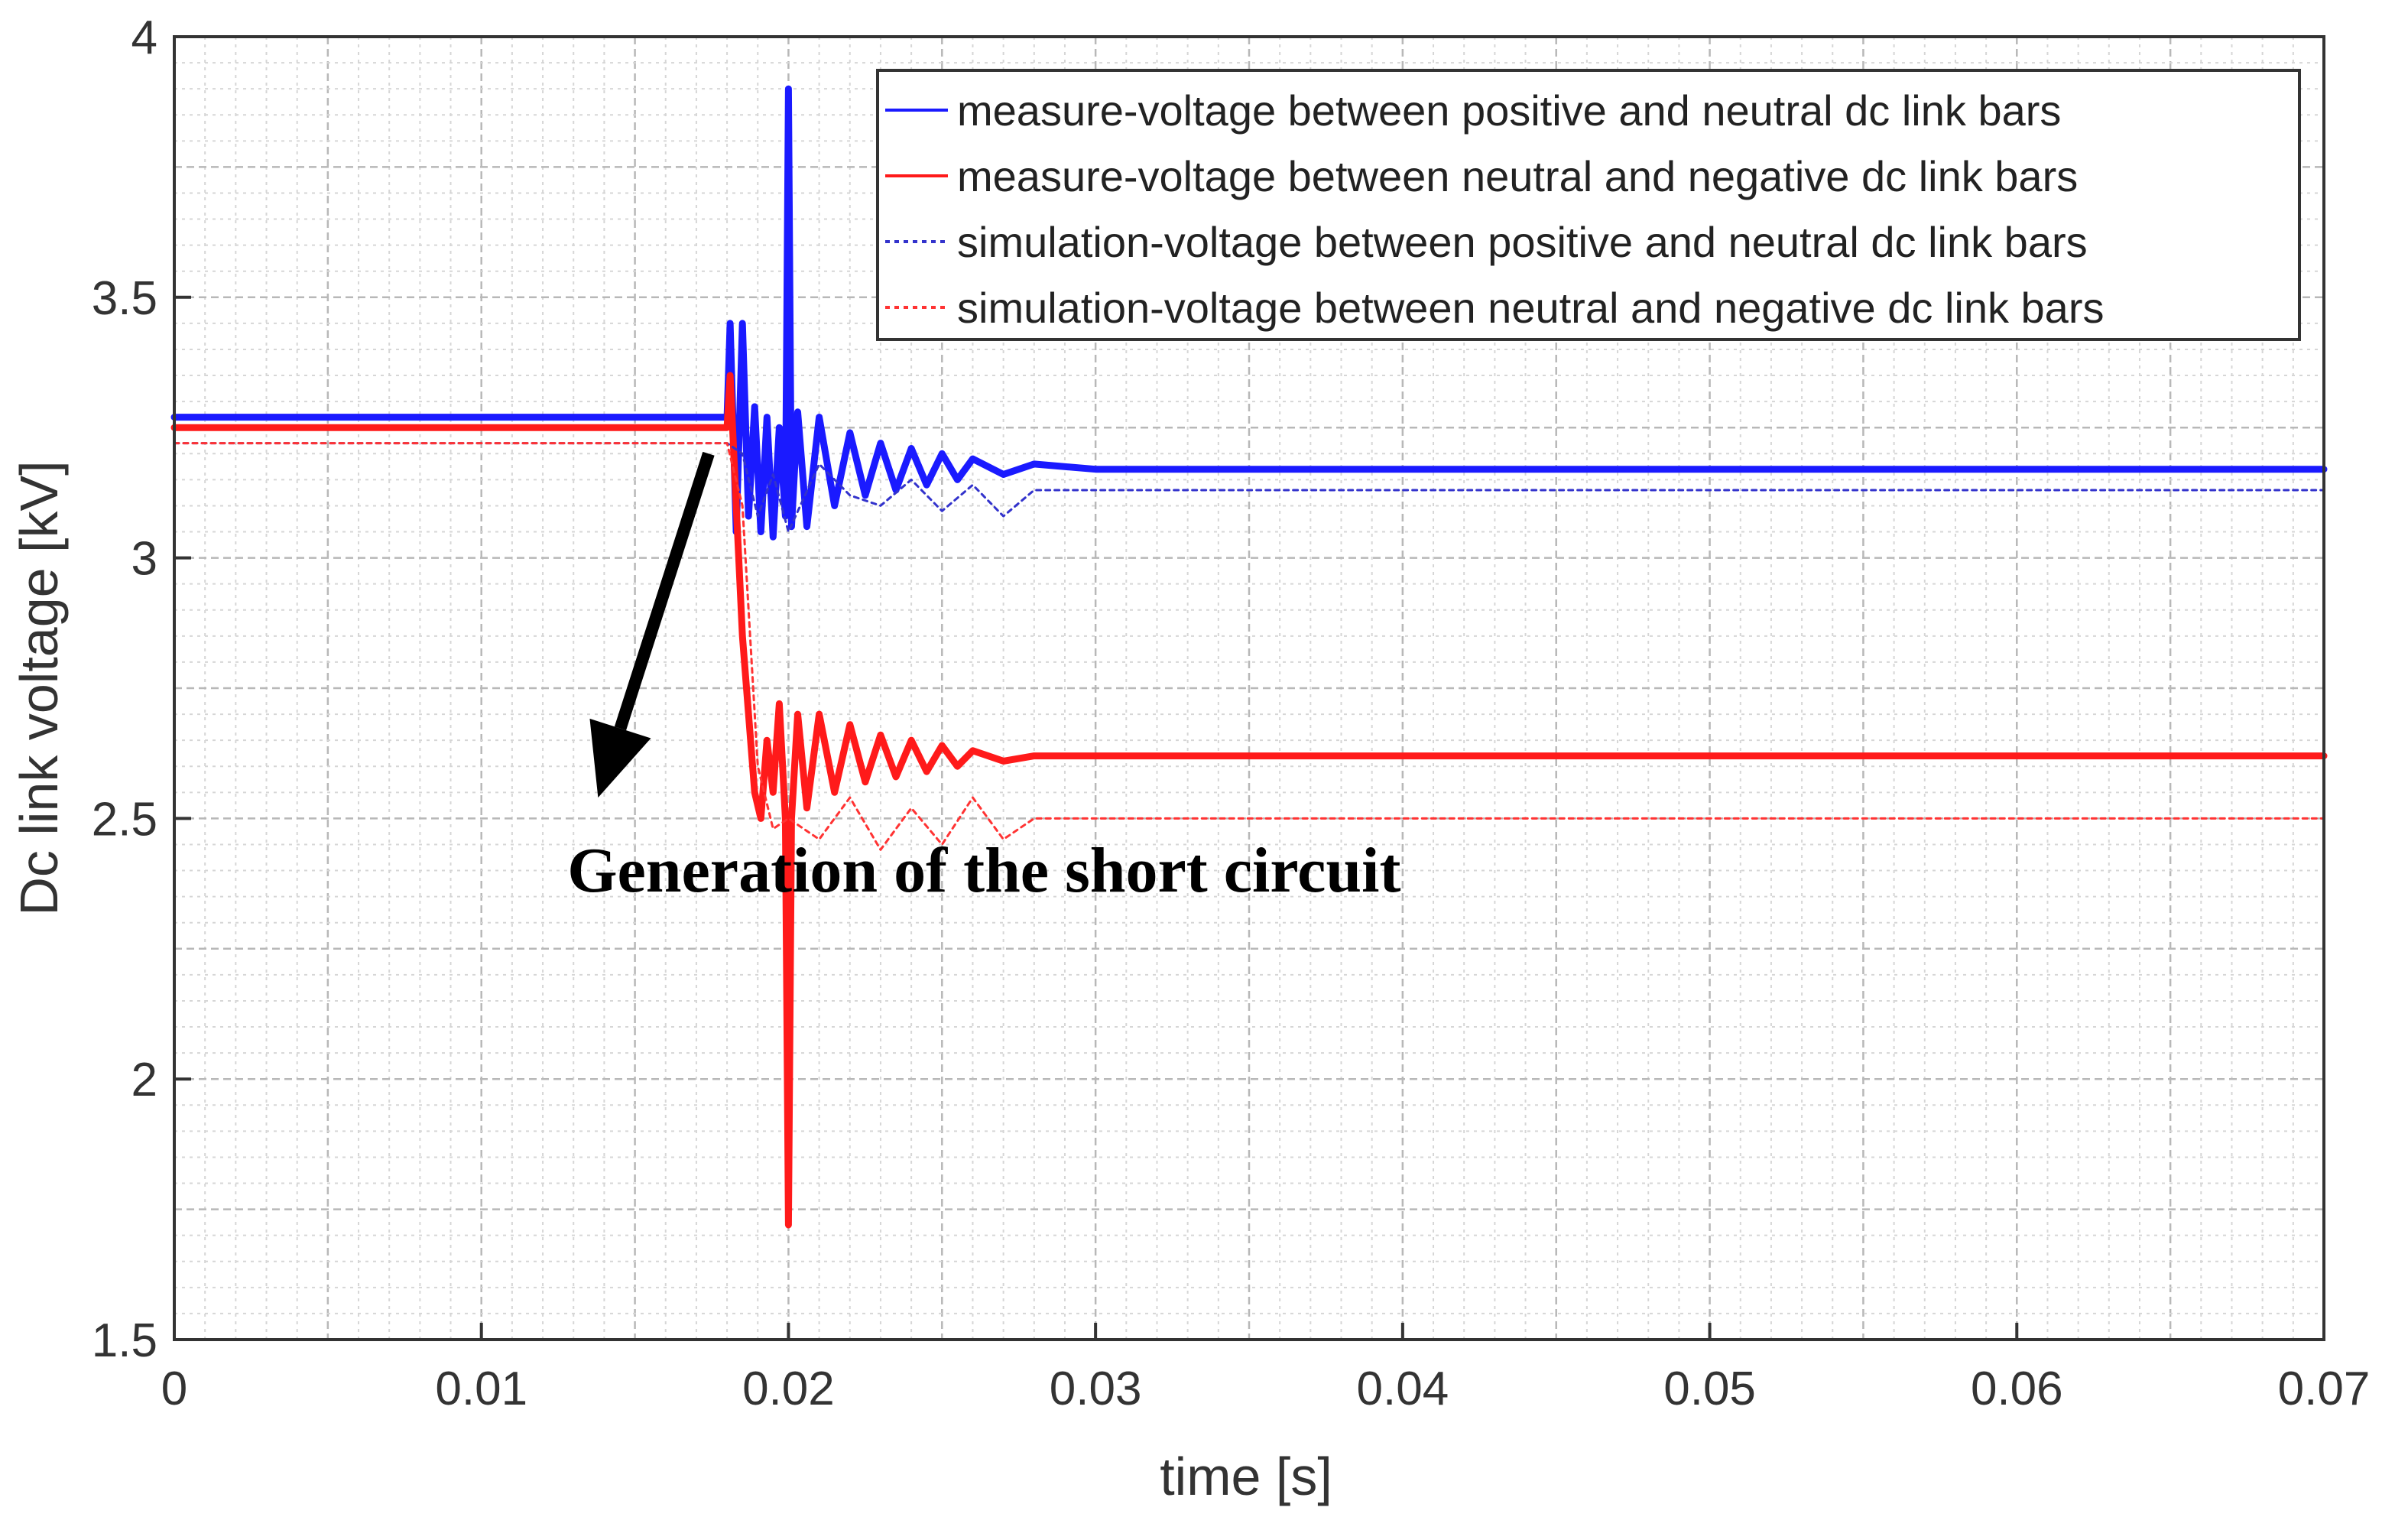 The image size is (2408, 1530). I want to click on annotation-text: Generation of the short circuit, so click(984, 870).